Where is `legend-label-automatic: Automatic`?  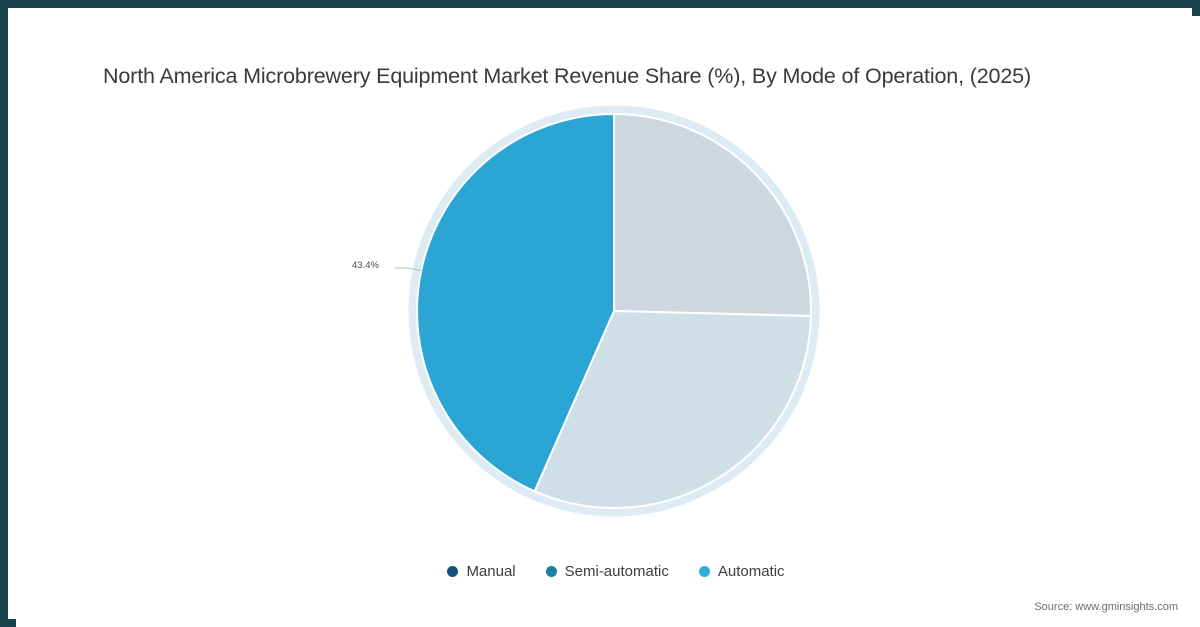
legend-label-automatic: Automatic is located at coordinates (751, 571).